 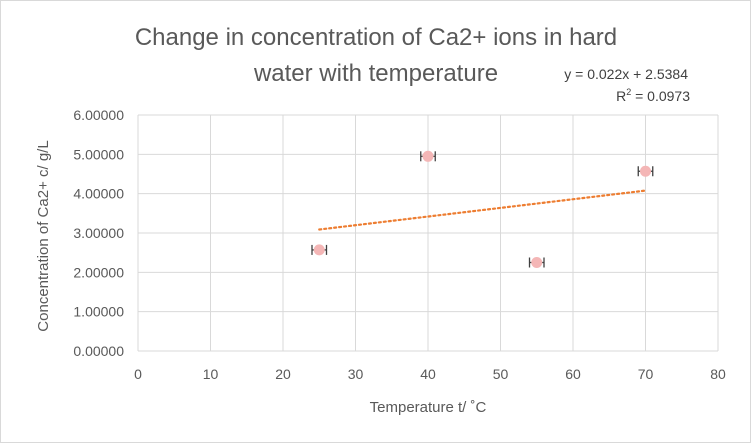 What do you see at coordinates (356, 374) in the screenshot?
I see `x-tick-label: 30` at bounding box center [356, 374].